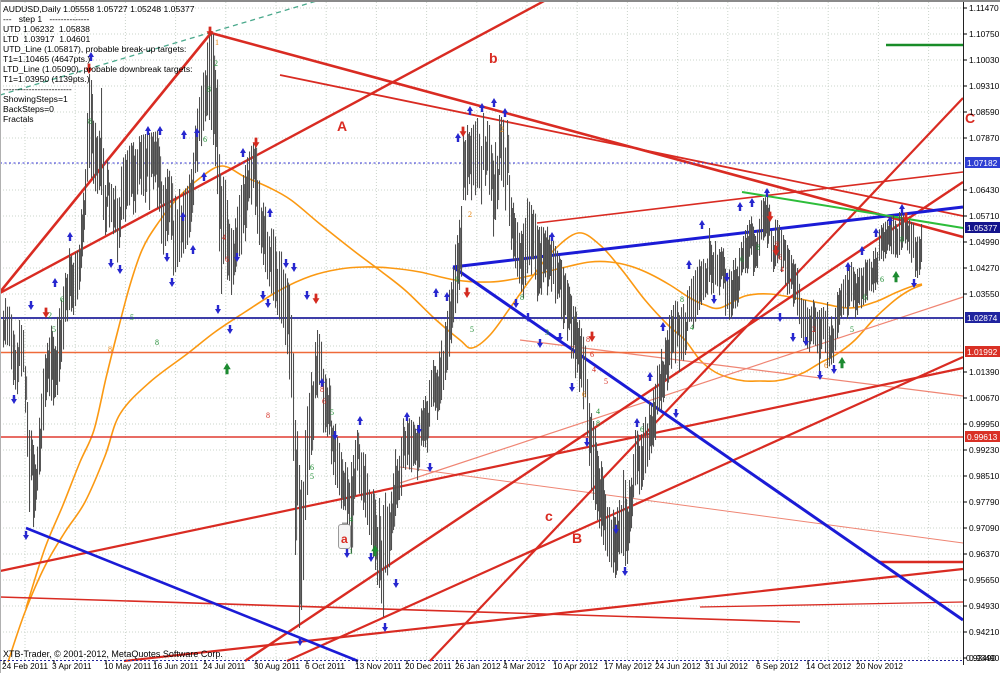 The width and height of the screenshot is (1000, 673). Describe the element at coordinates (72, 666) in the screenshot. I see `svg-text: 3 Apr 2011` at that location.